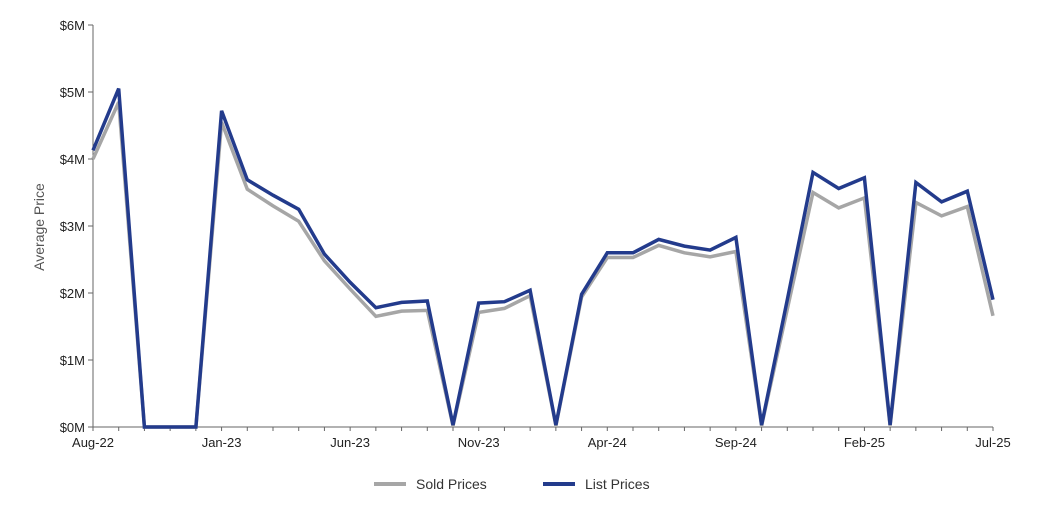 The width and height of the screenshot is (1053, 515). I want to click on y-tick-label: $4M, so click(72, 159).